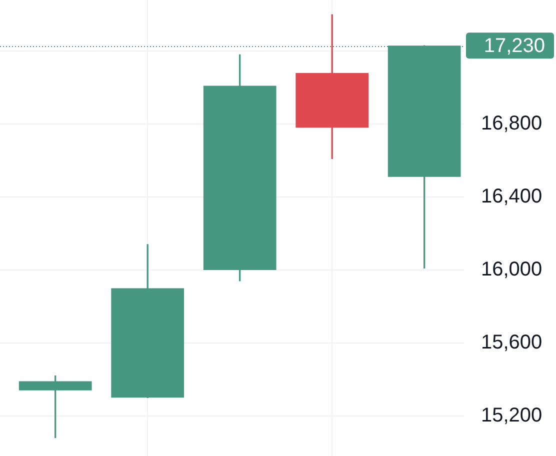 This screenshot has width=556, height=456. I want to click on y-tick-label: 16,800, so click(511, 123).